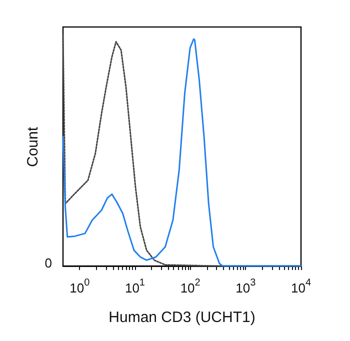 The height and width of the screenshot is (341, 350). Describe the element at coordinates (33, 147) in the screenshot. I see `y-axis-title: Count` at that location.